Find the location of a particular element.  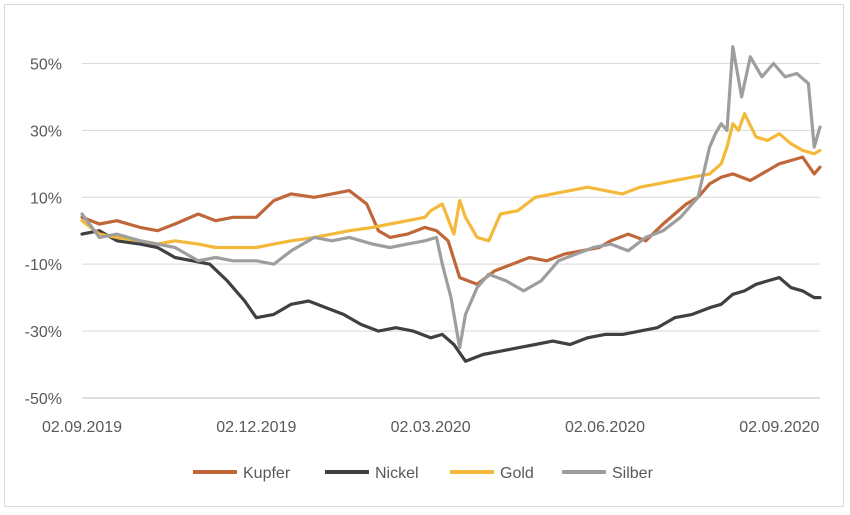

legend-label-gold: Gold is located at coordinates (517, 473).